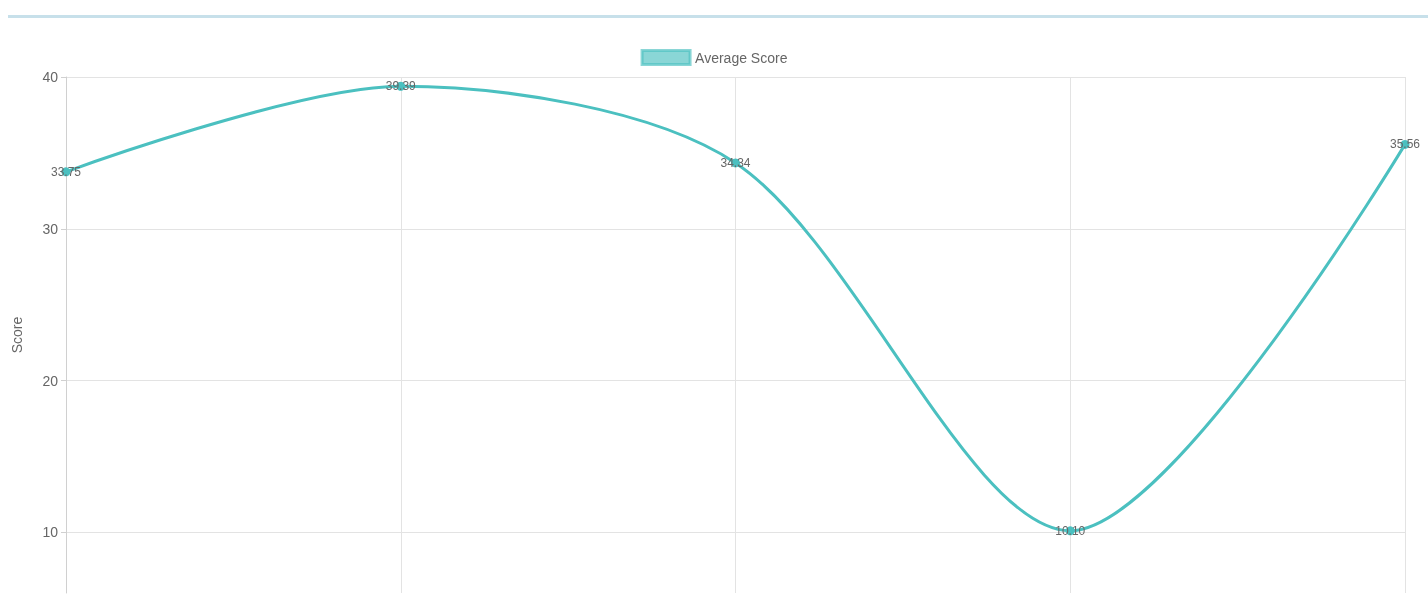 The image size is (1428, 601). I want to click on y-tick-label: 40, so click(50, 77).